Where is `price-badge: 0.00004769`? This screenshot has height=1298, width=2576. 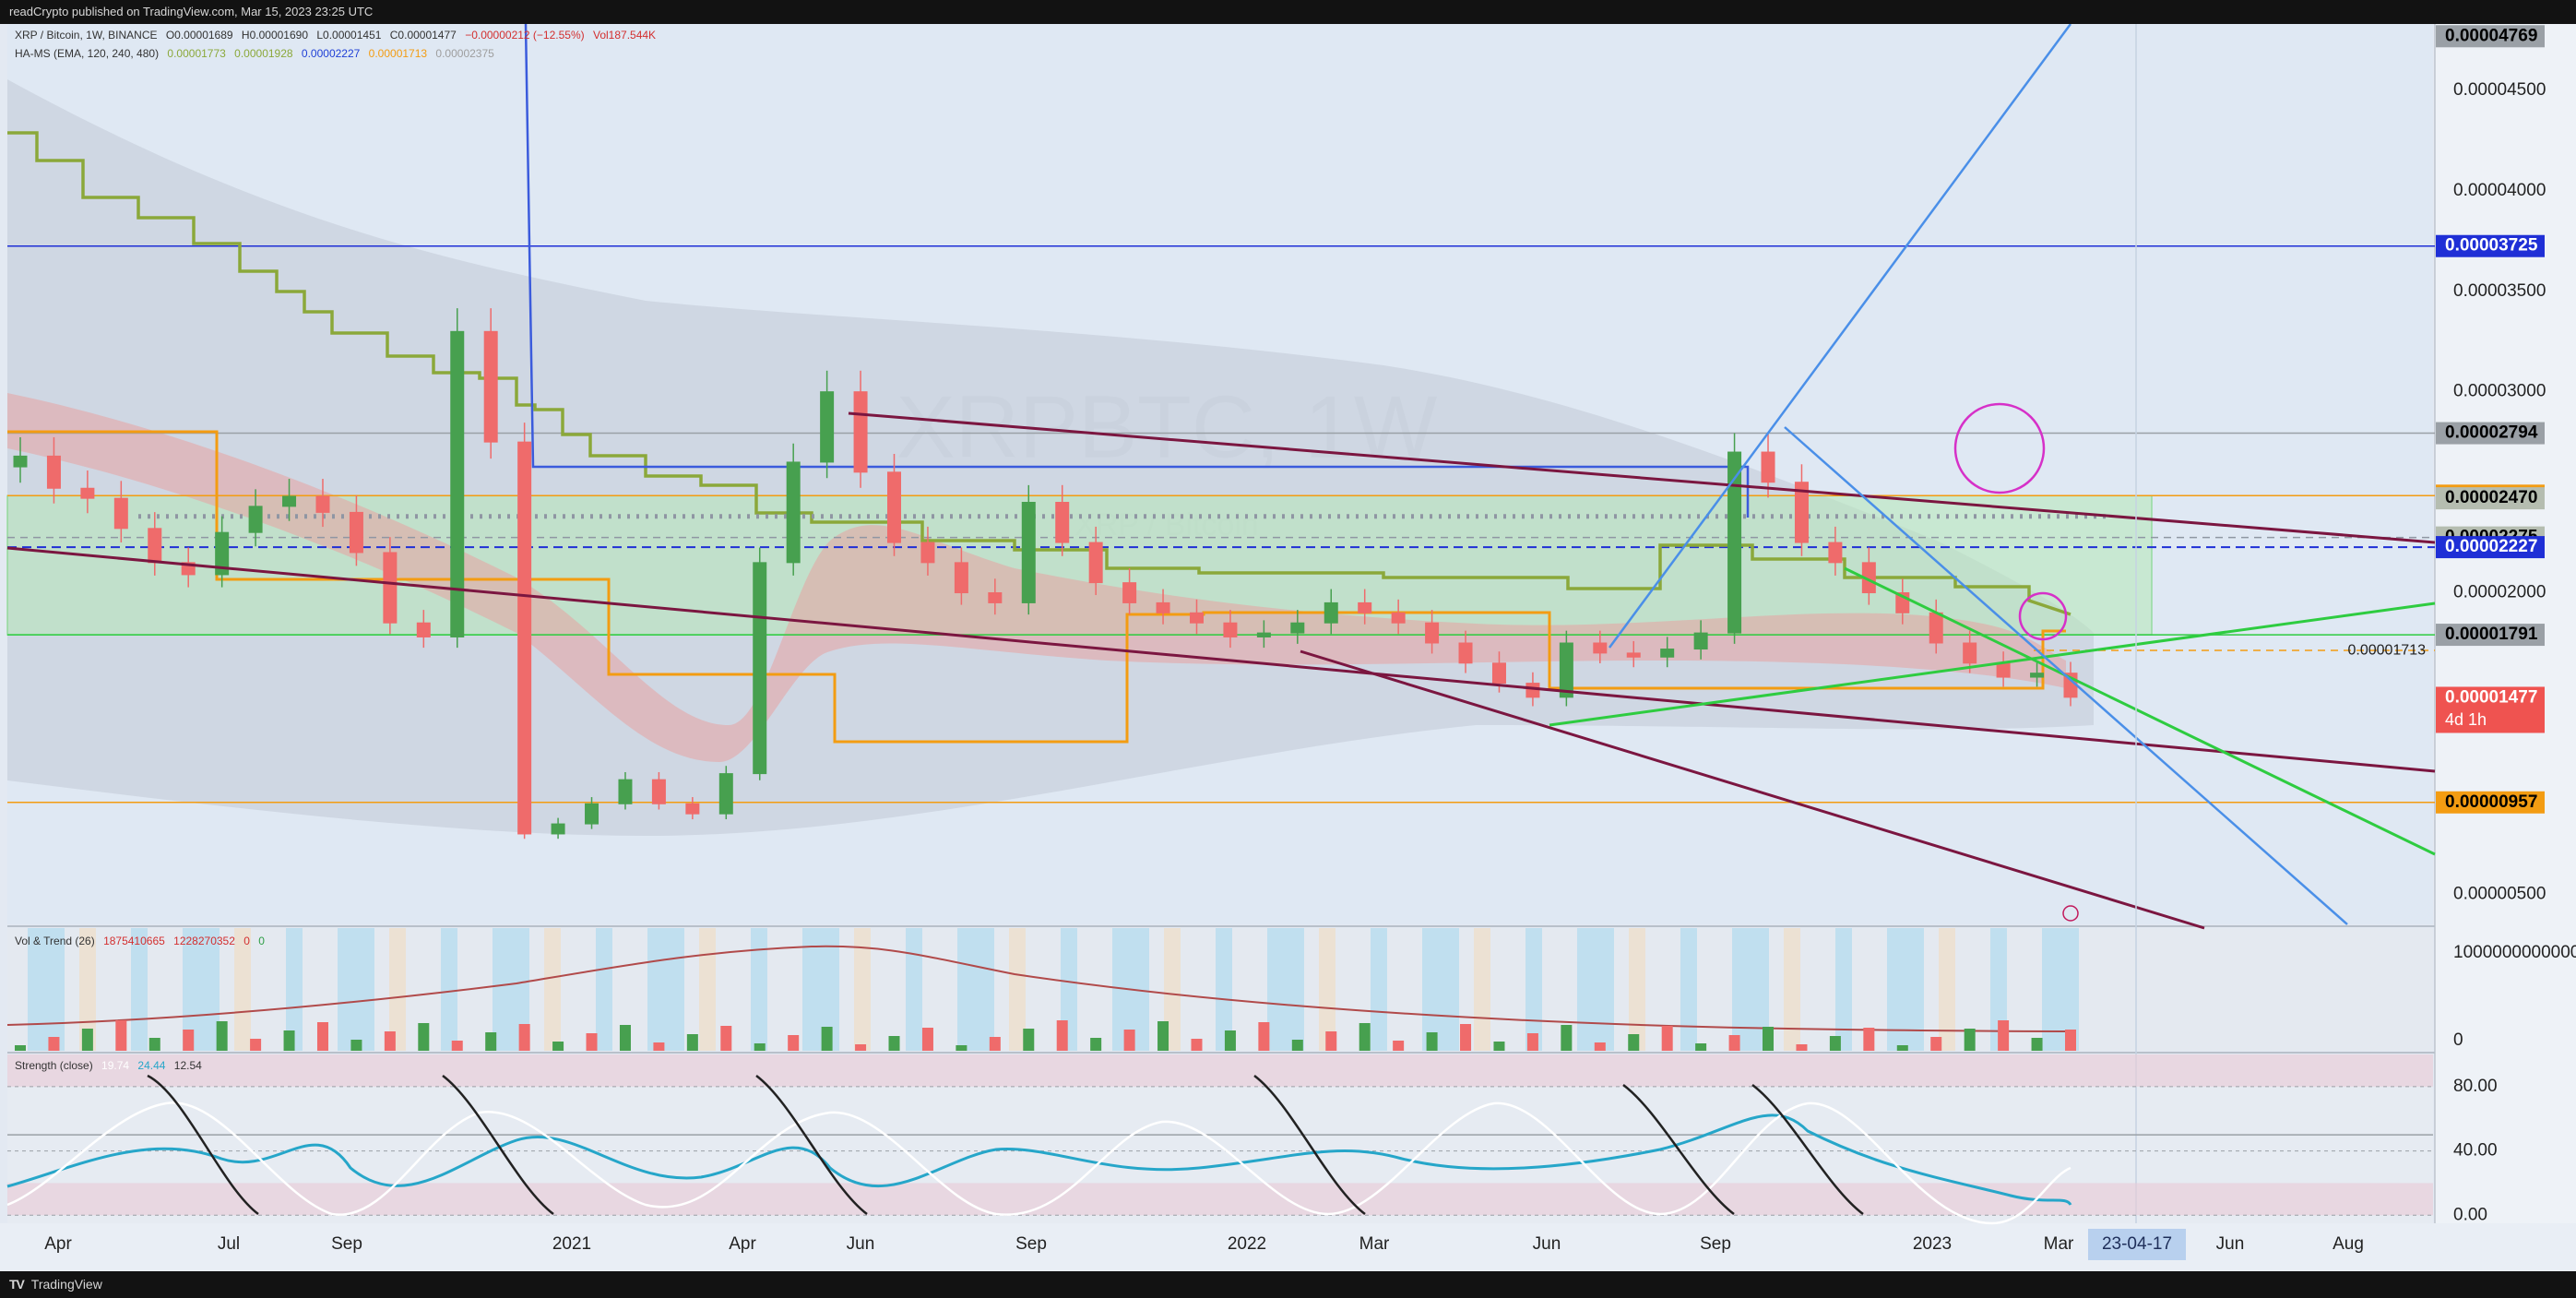
price-badge: 0.00004769 is located at coordinates (2490, 36).